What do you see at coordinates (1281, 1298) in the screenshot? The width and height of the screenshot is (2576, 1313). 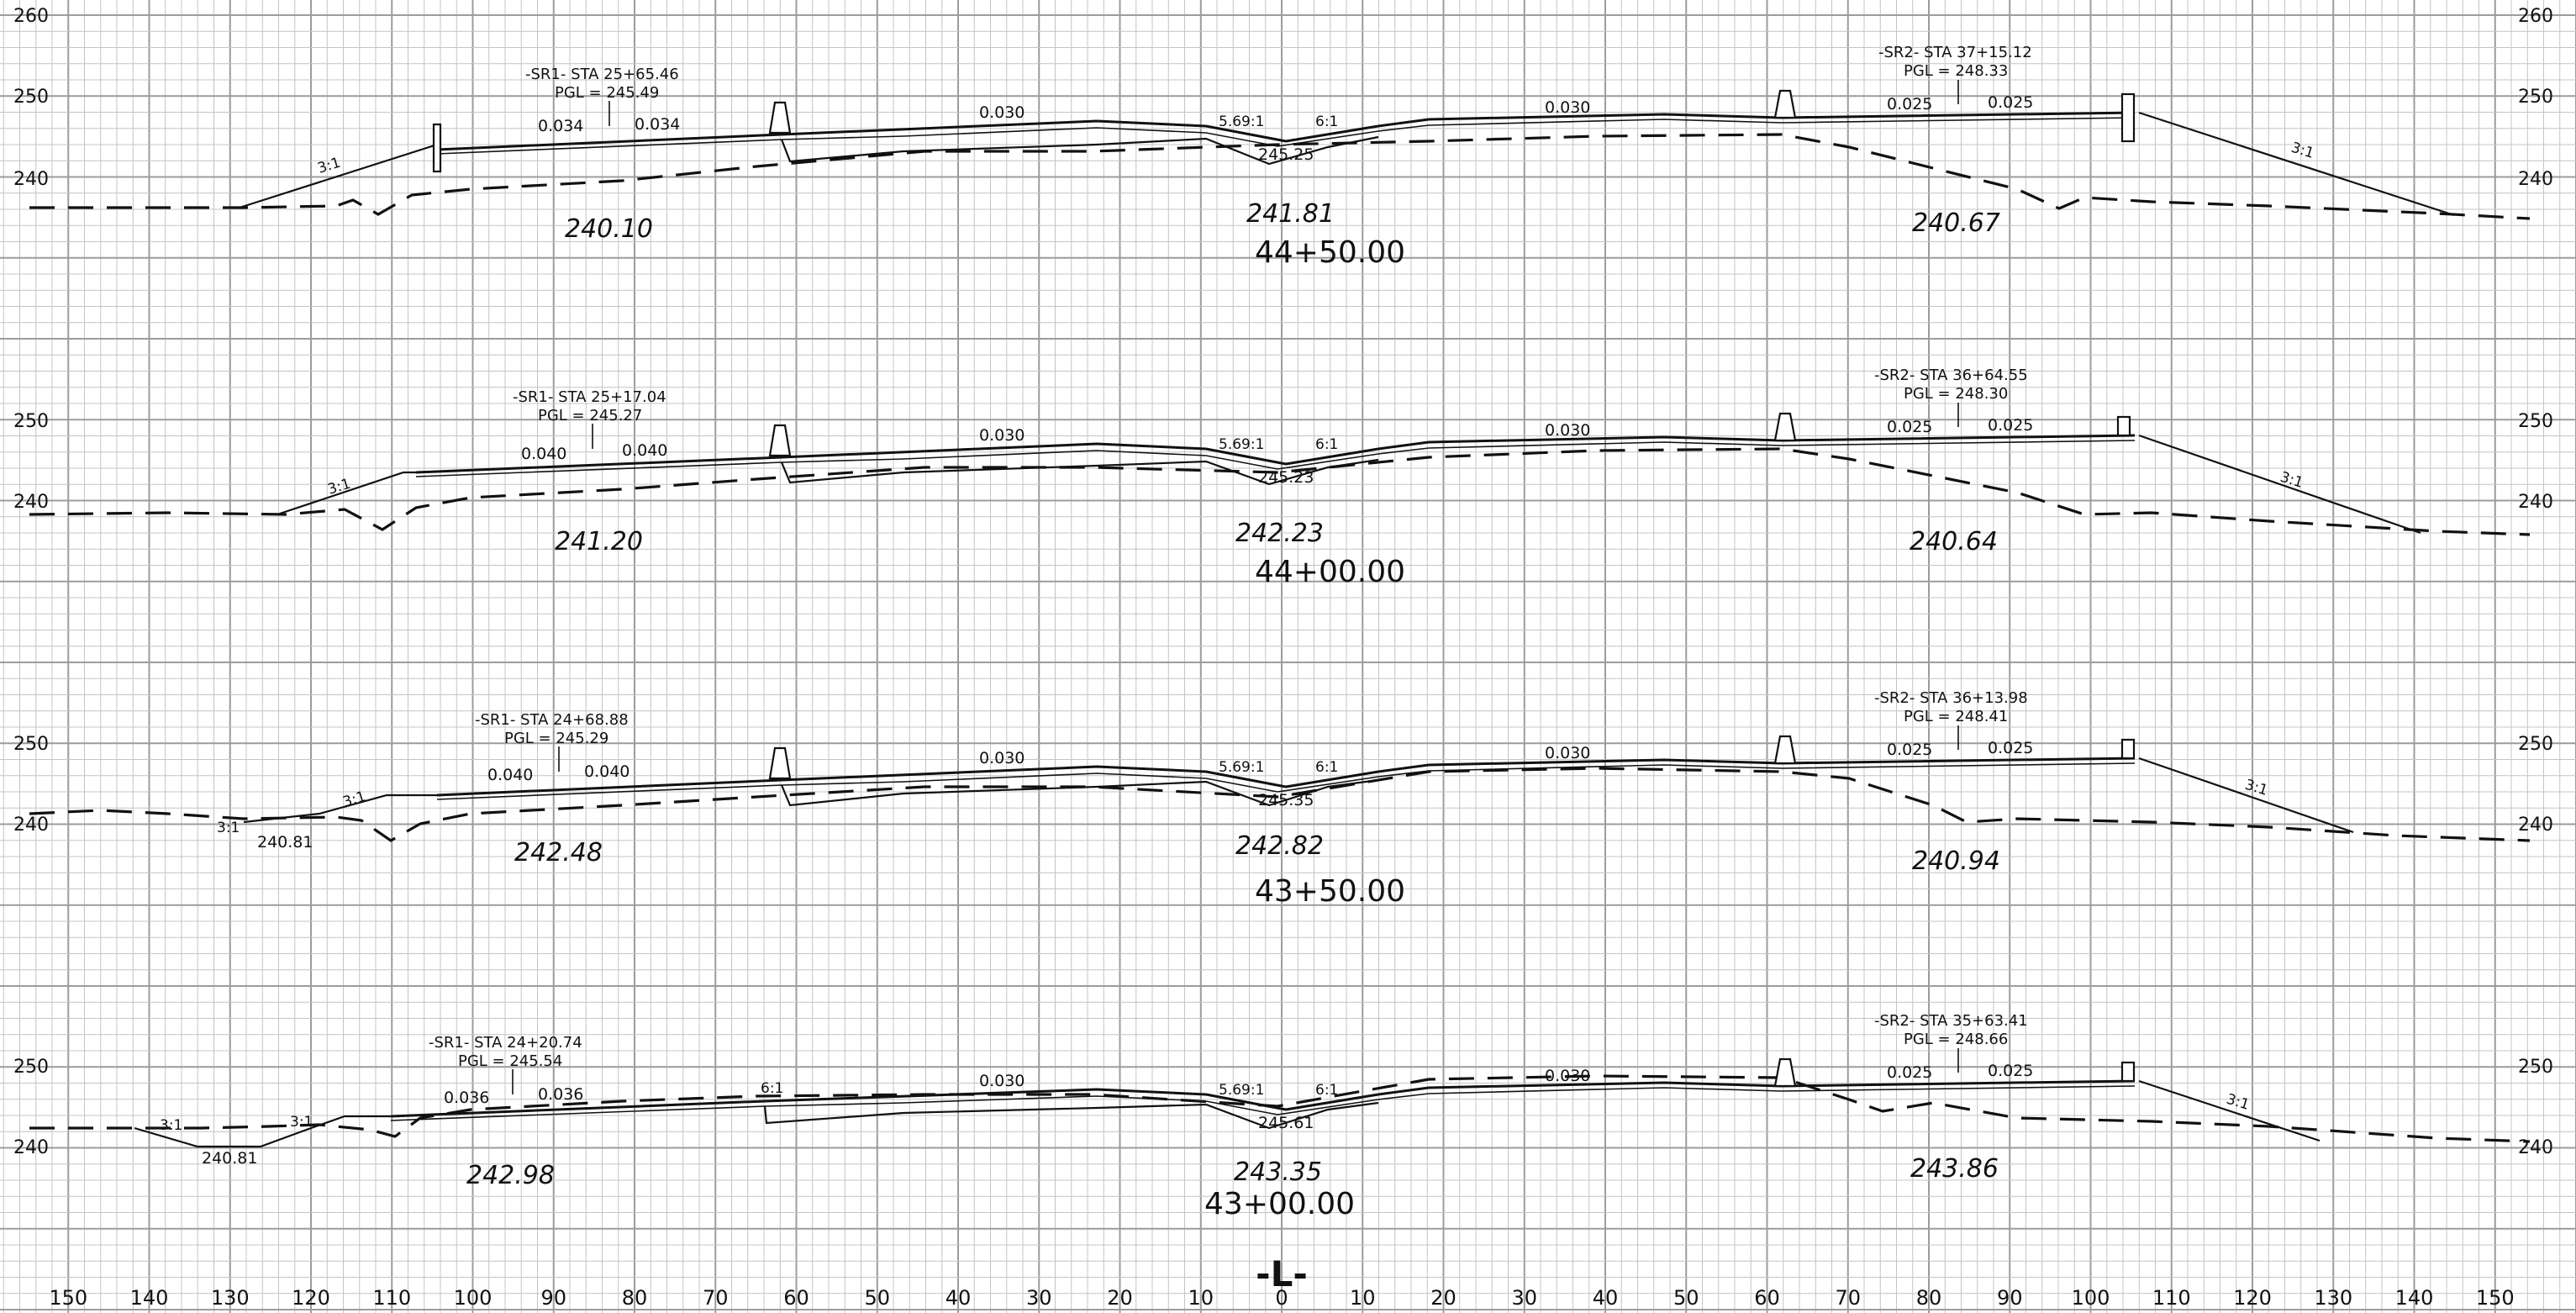 I see `offset-label: 0` at bounding box center [1281, 1298].